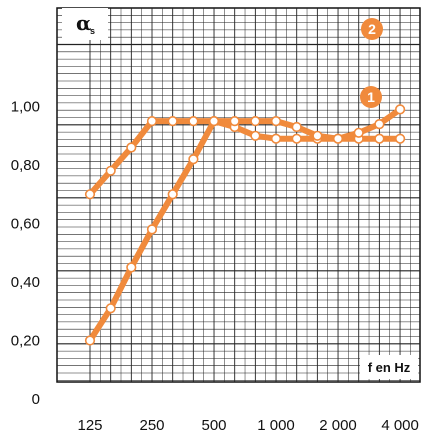  I want to click on x-tick-label: 2 000, so click(338, 425).